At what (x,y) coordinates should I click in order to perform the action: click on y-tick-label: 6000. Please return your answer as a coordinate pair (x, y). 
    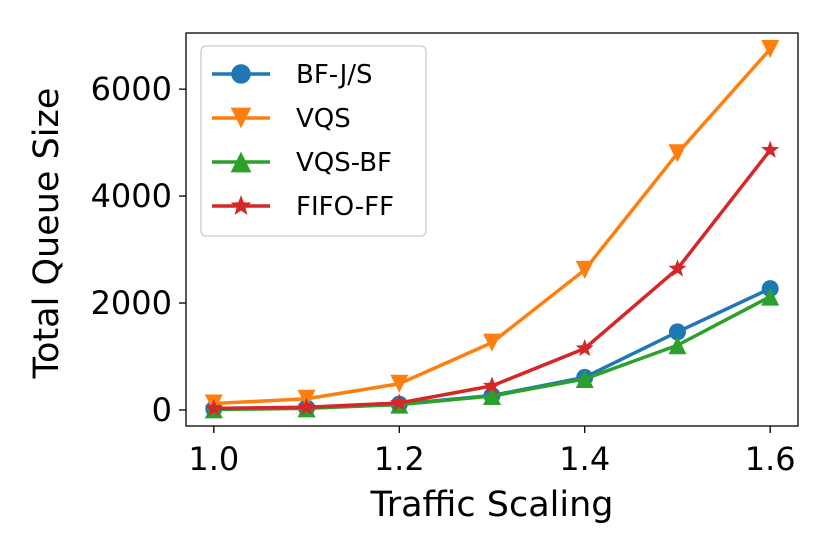
    Looking at the image, I should click on (131, 89).